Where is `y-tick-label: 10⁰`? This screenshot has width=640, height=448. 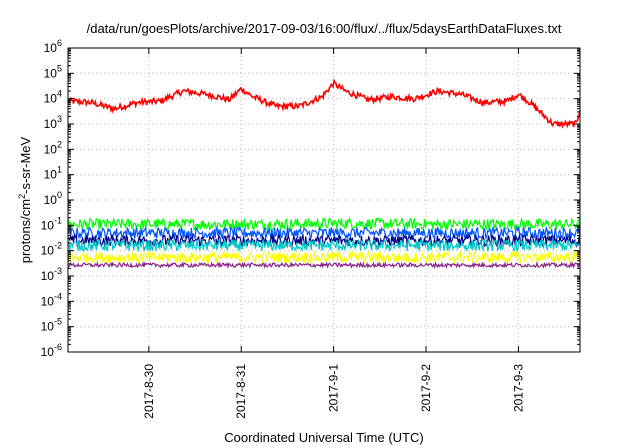
y-tick-label: 10⁰ is located at coordinates (53, 198).